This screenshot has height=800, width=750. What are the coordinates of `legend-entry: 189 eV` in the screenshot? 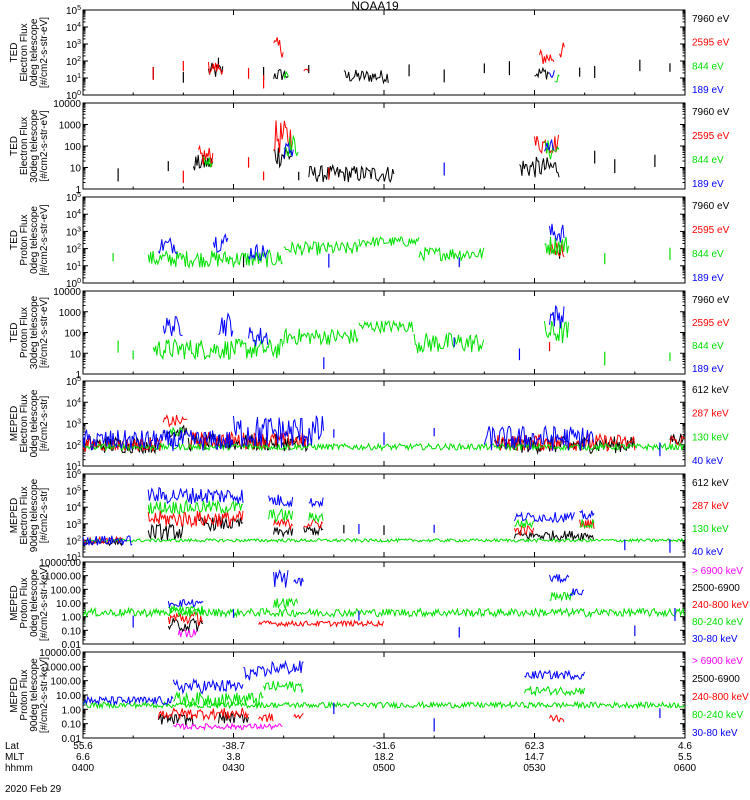 It's located at (708, 369).